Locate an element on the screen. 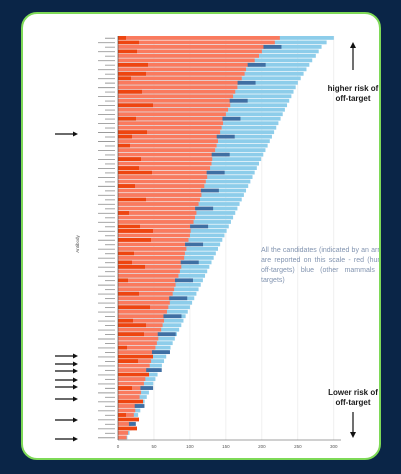  x-tick-label: 200 is located at coordinates (262, 446).